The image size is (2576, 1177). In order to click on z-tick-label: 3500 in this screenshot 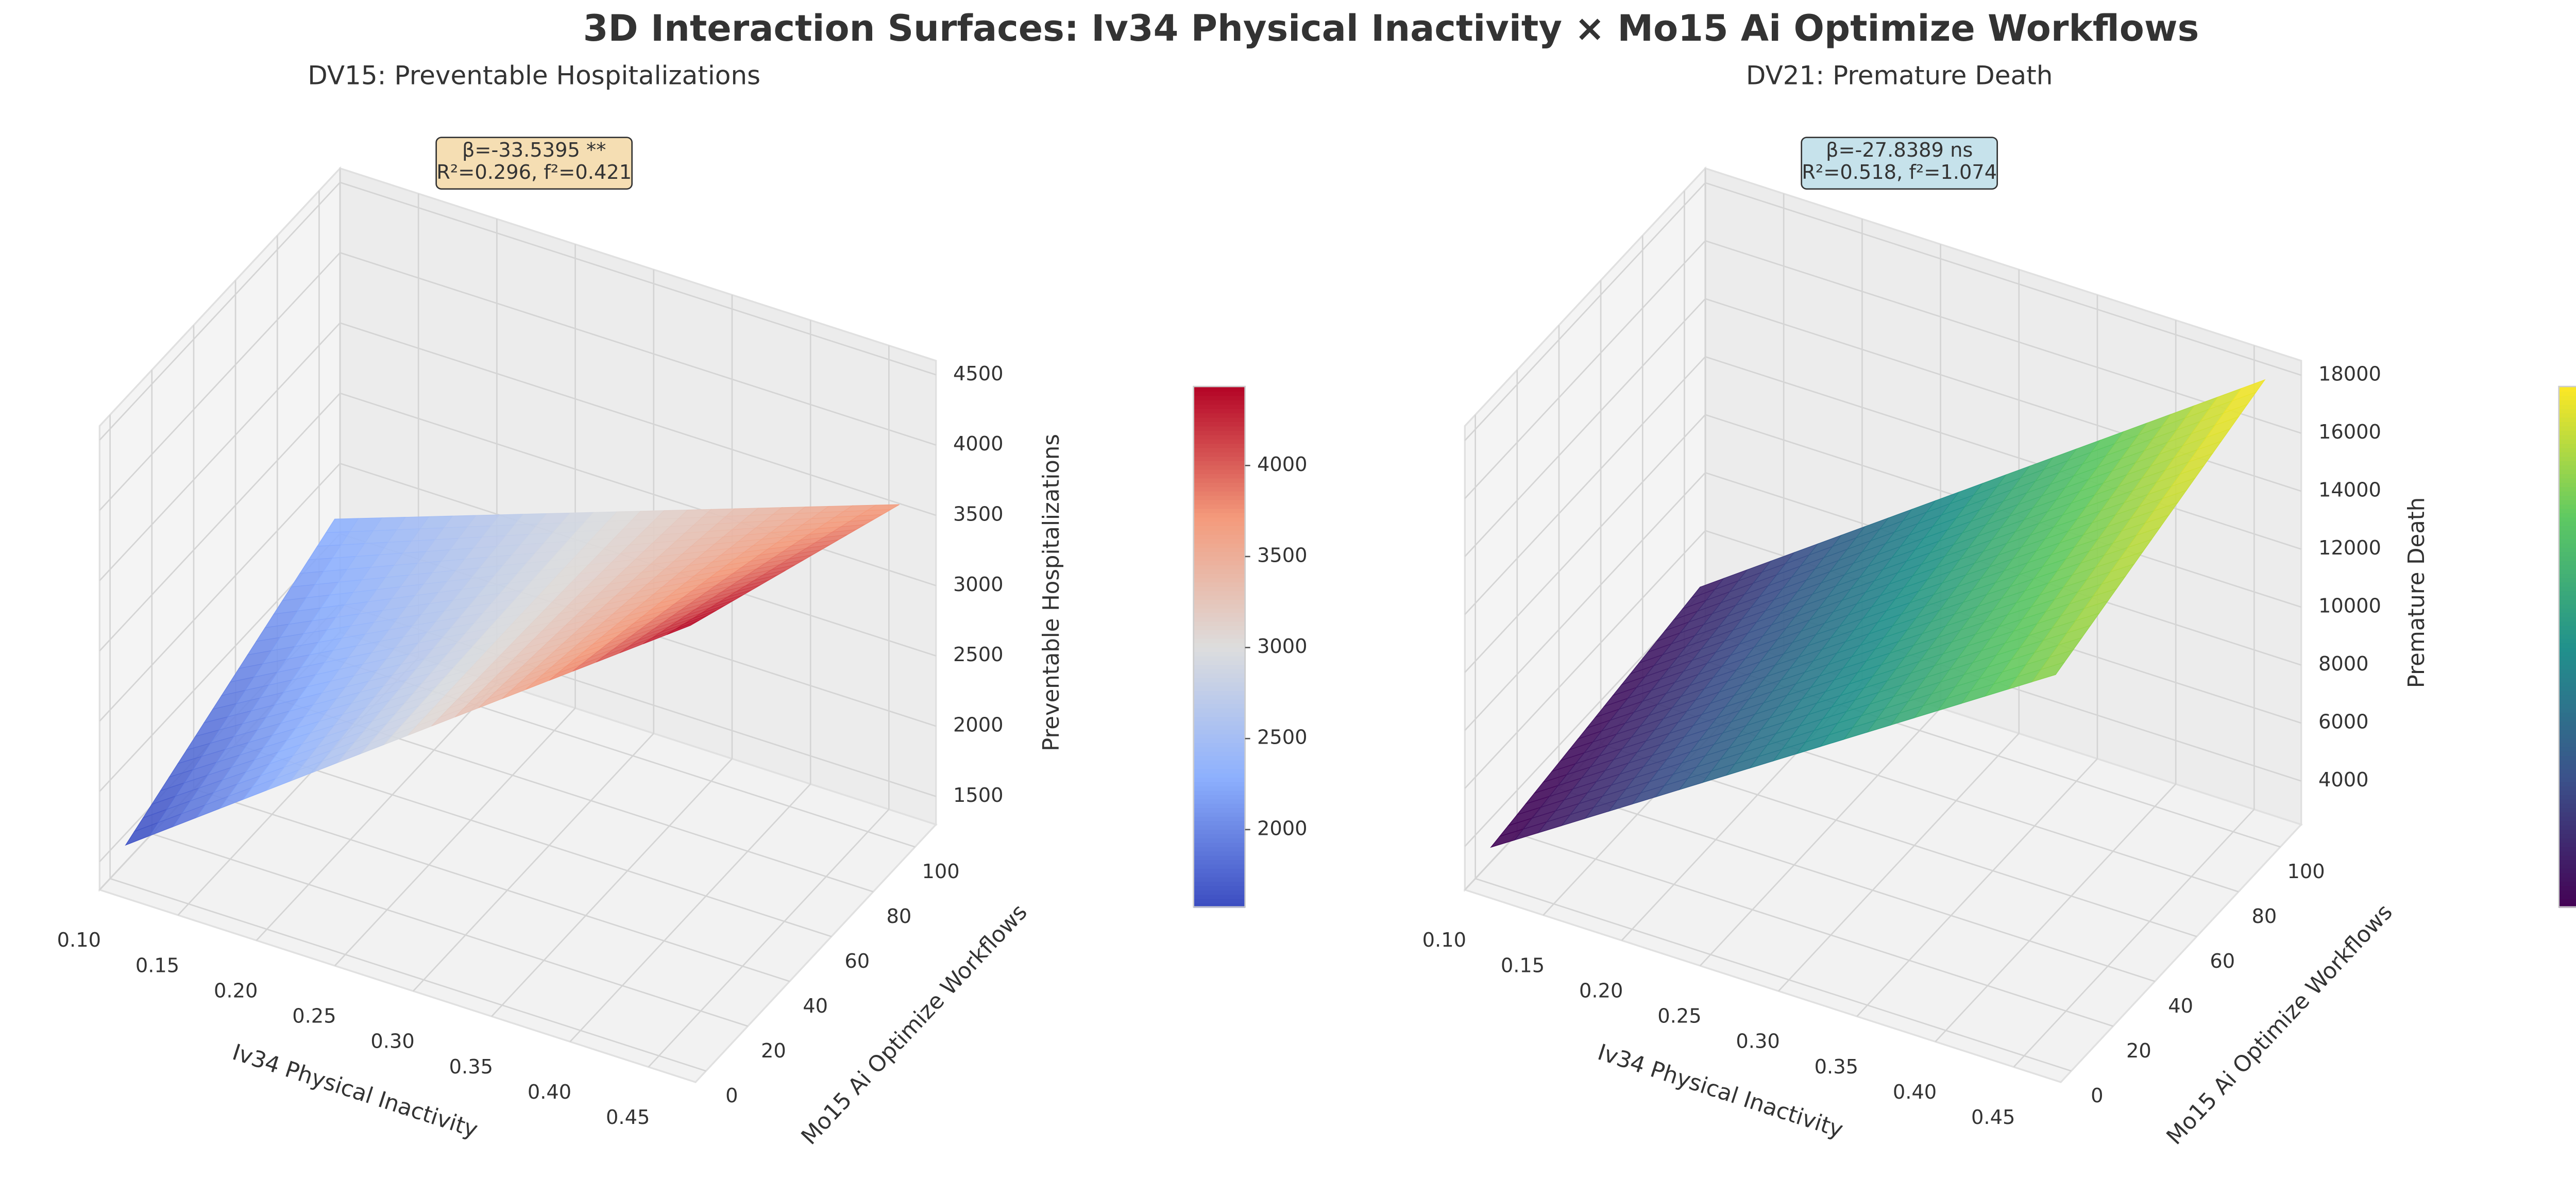, I will do `click(979, 515)`.